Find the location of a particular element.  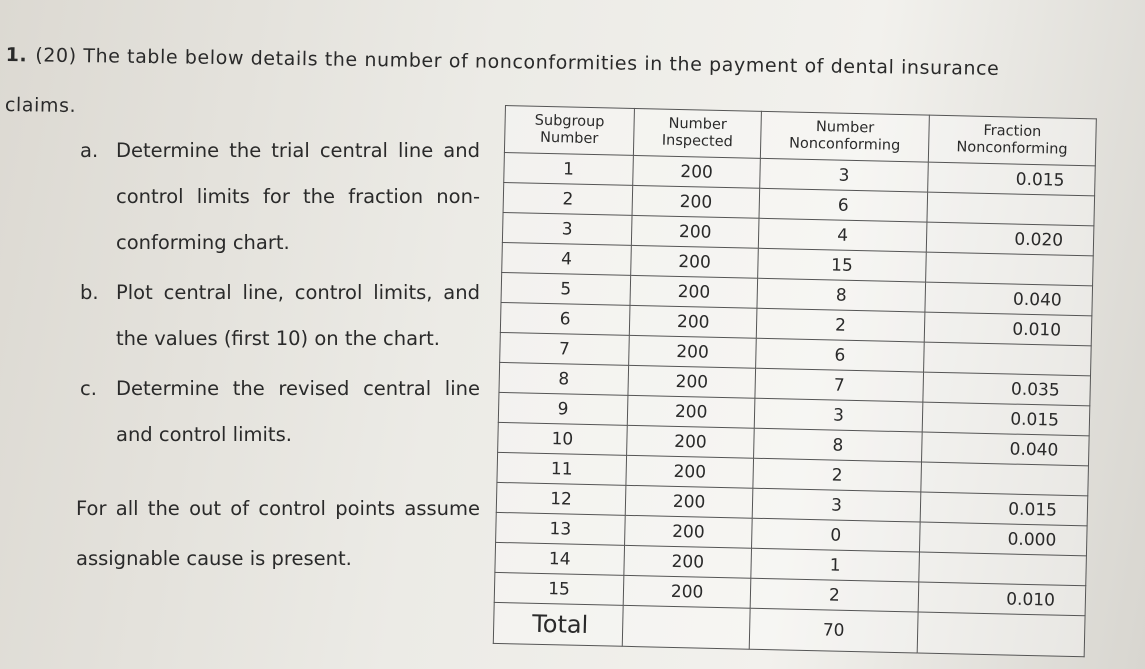

table-cell: 0.035 is located at coordinates (1006, 389).